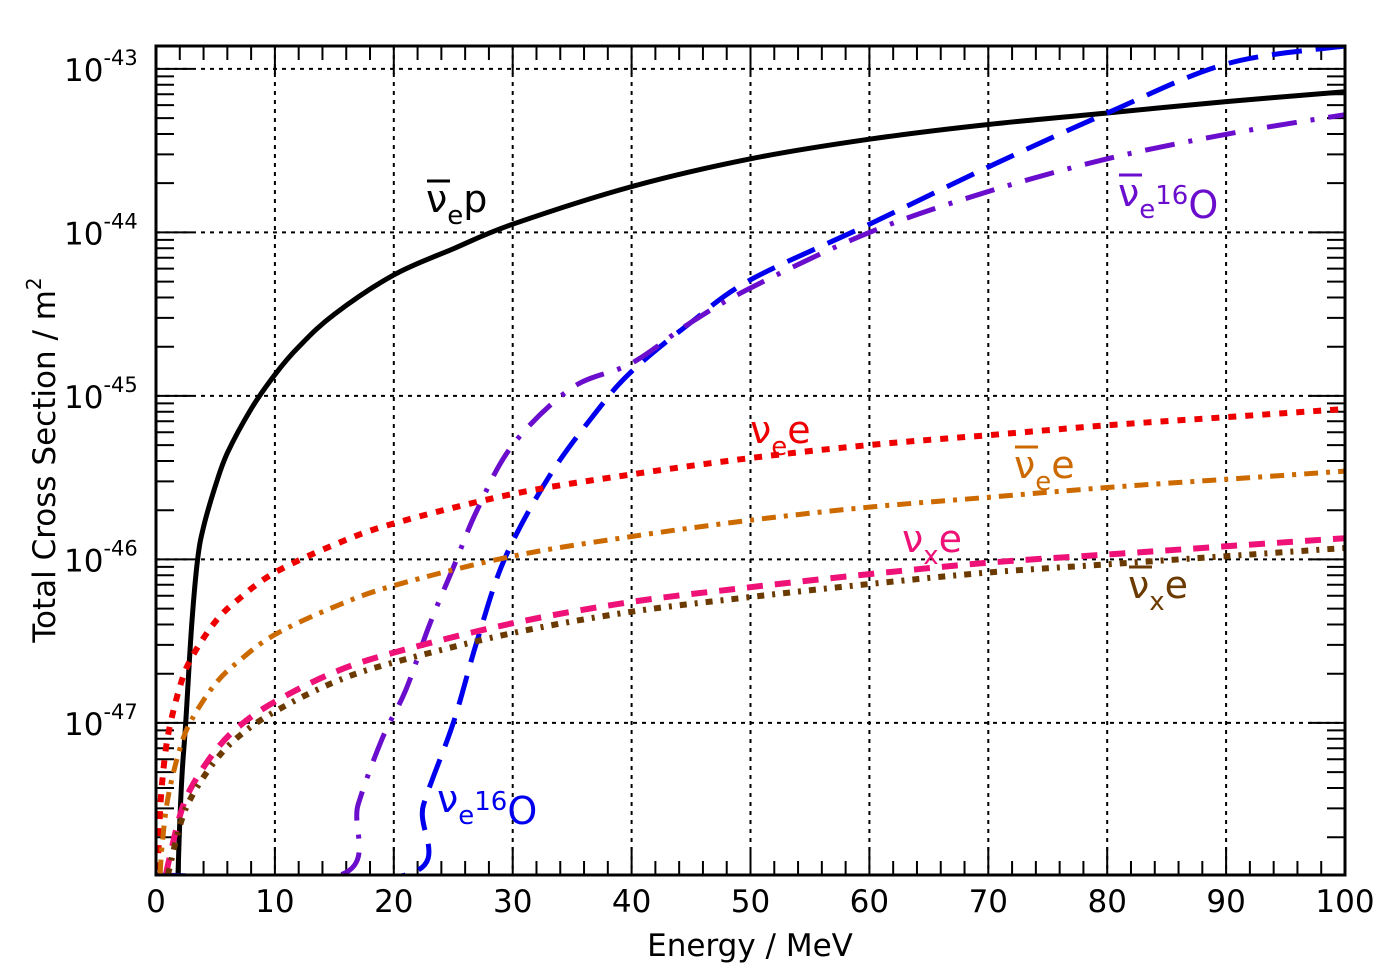 The image size is (1394, 969). What do you see at coordinates (1344, 902) in the screenshot?
I see `x-tick-label: 100` at bounding box center [1344, 902].